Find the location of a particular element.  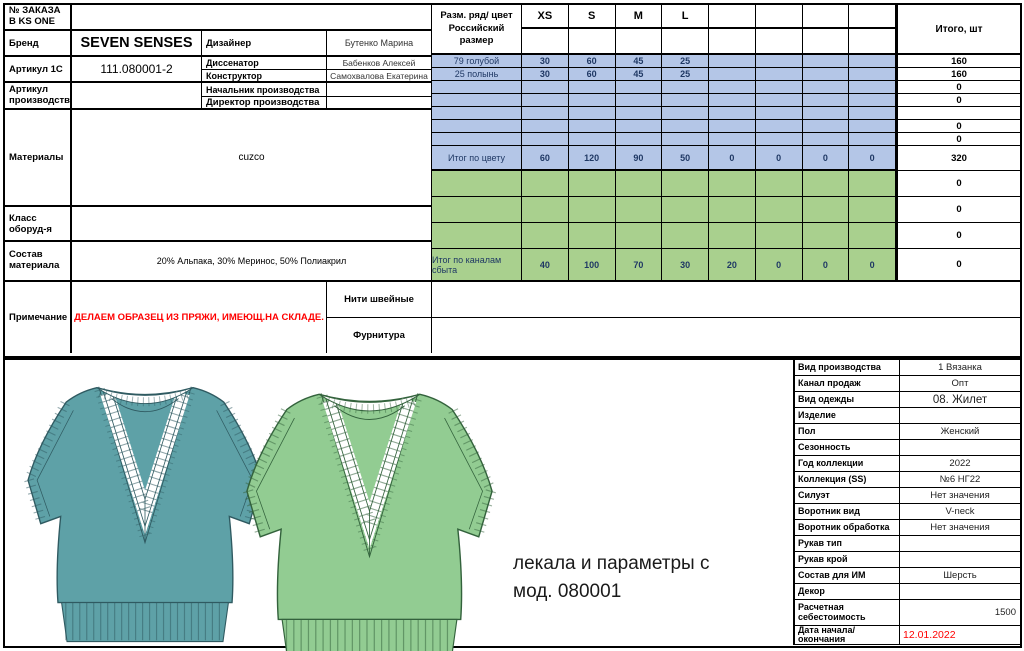

dissenator-value: Бабенков Алексей is located at coordinates (379, 63).